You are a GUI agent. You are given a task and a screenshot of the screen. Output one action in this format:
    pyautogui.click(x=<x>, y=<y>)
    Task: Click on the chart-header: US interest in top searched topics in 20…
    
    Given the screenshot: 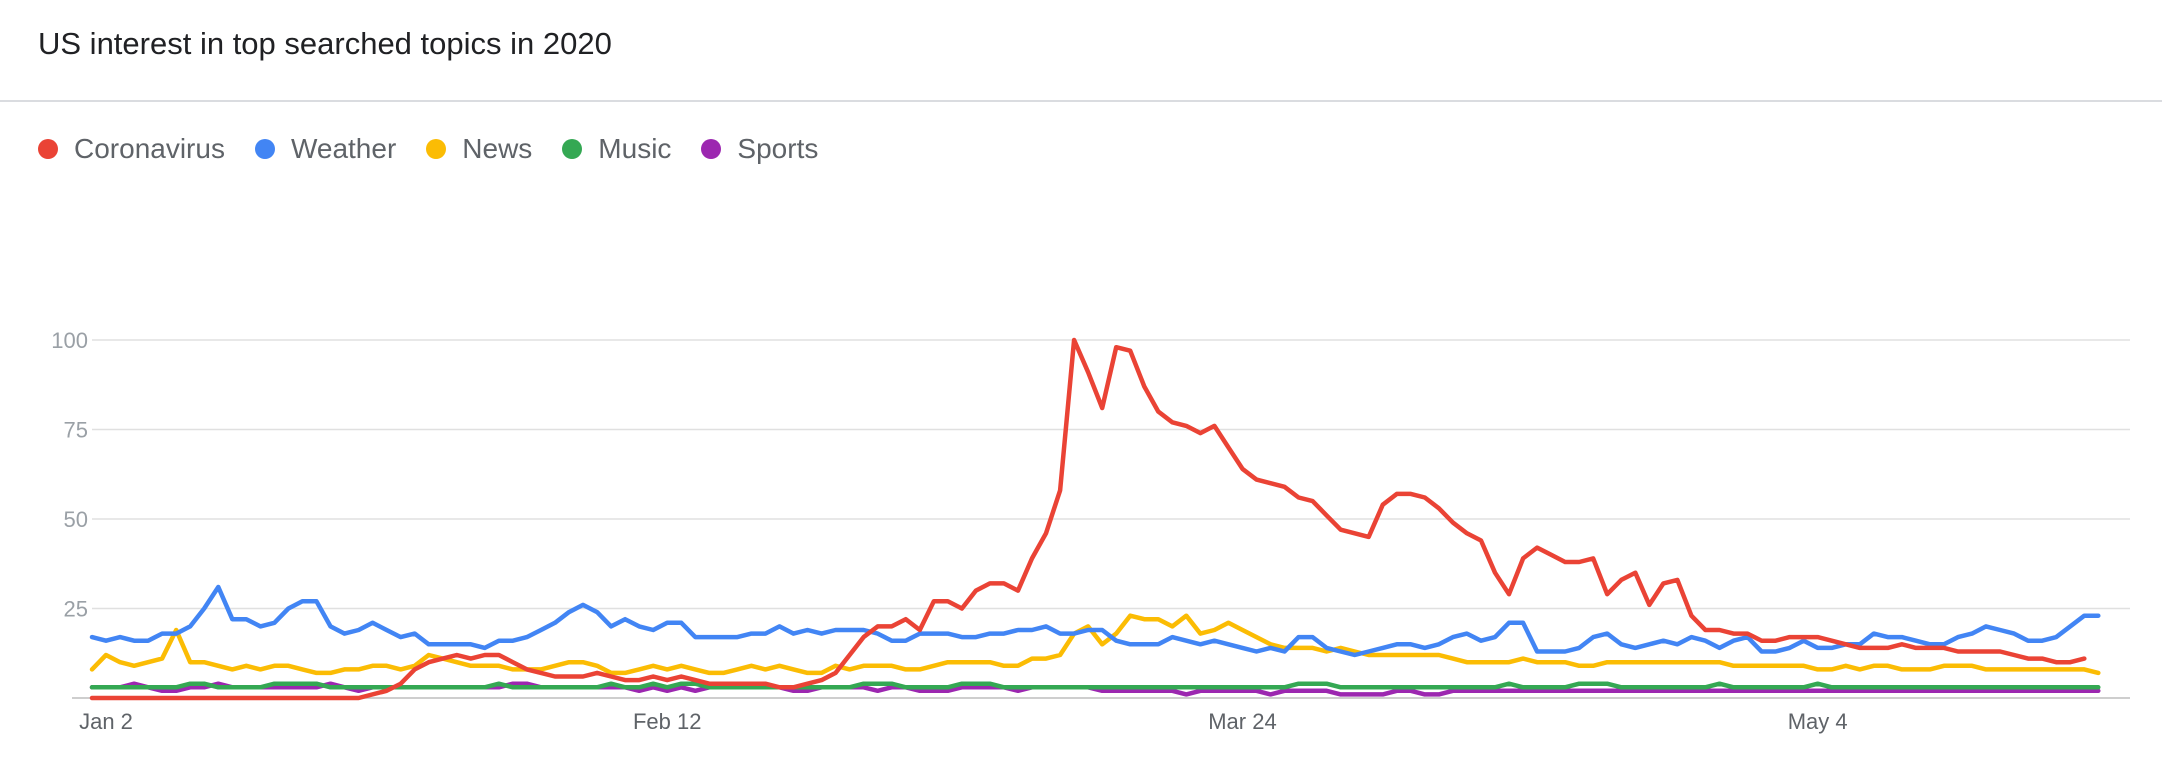 What is the action you would take?
    pyautogui.click(x=1081, y=51)
    